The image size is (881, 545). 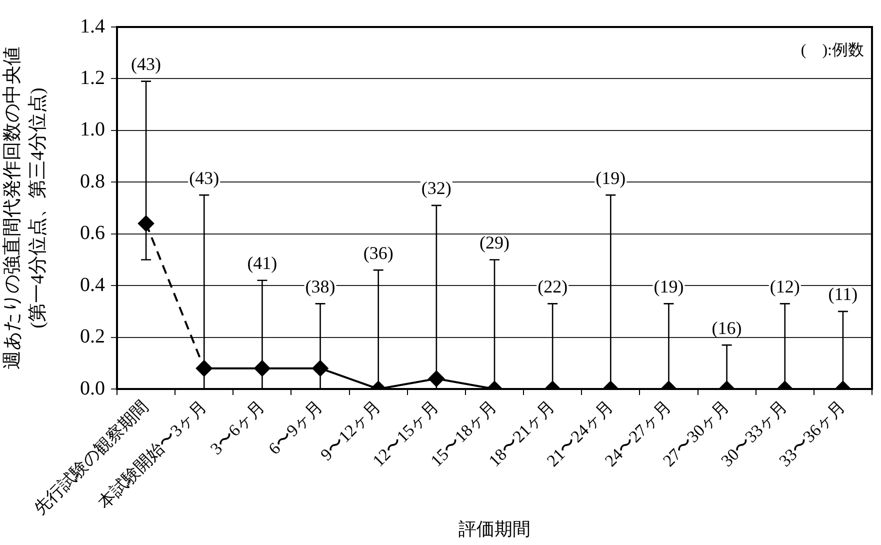 I want to click on annotation: (16), so click(x=727, y=328).